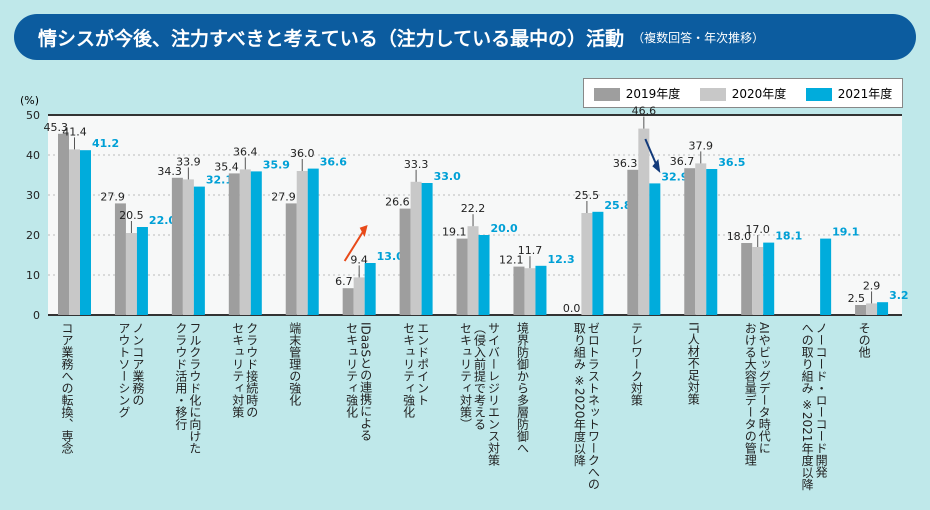 This screenshot has width=930, height=510. I want to click on down-arrow-head, so click(656, 166).